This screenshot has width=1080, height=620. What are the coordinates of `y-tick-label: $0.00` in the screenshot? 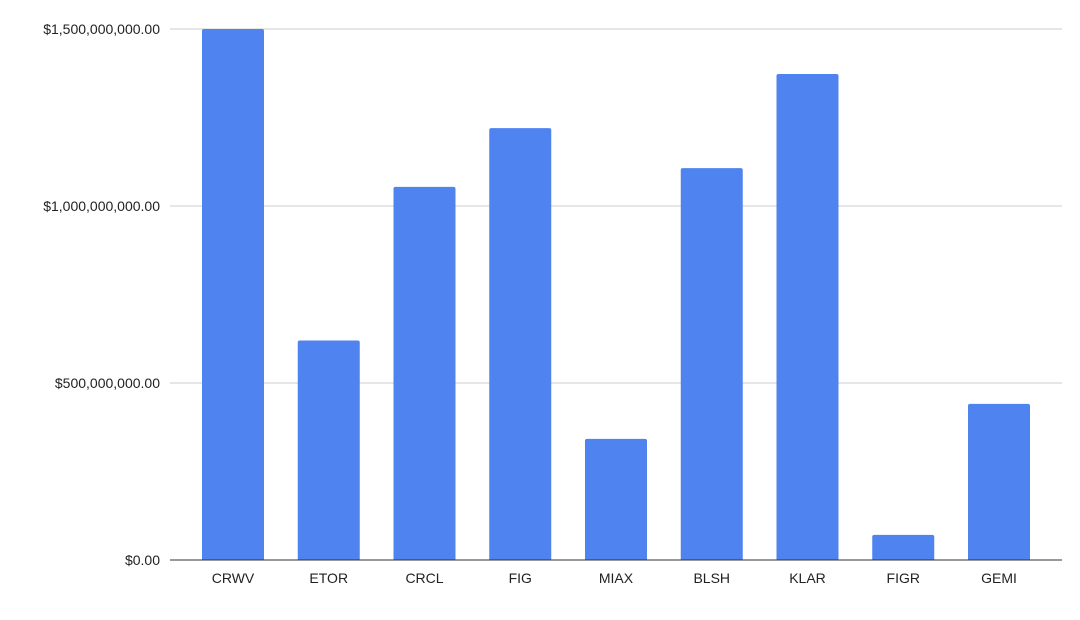 It's located at (142, 560).